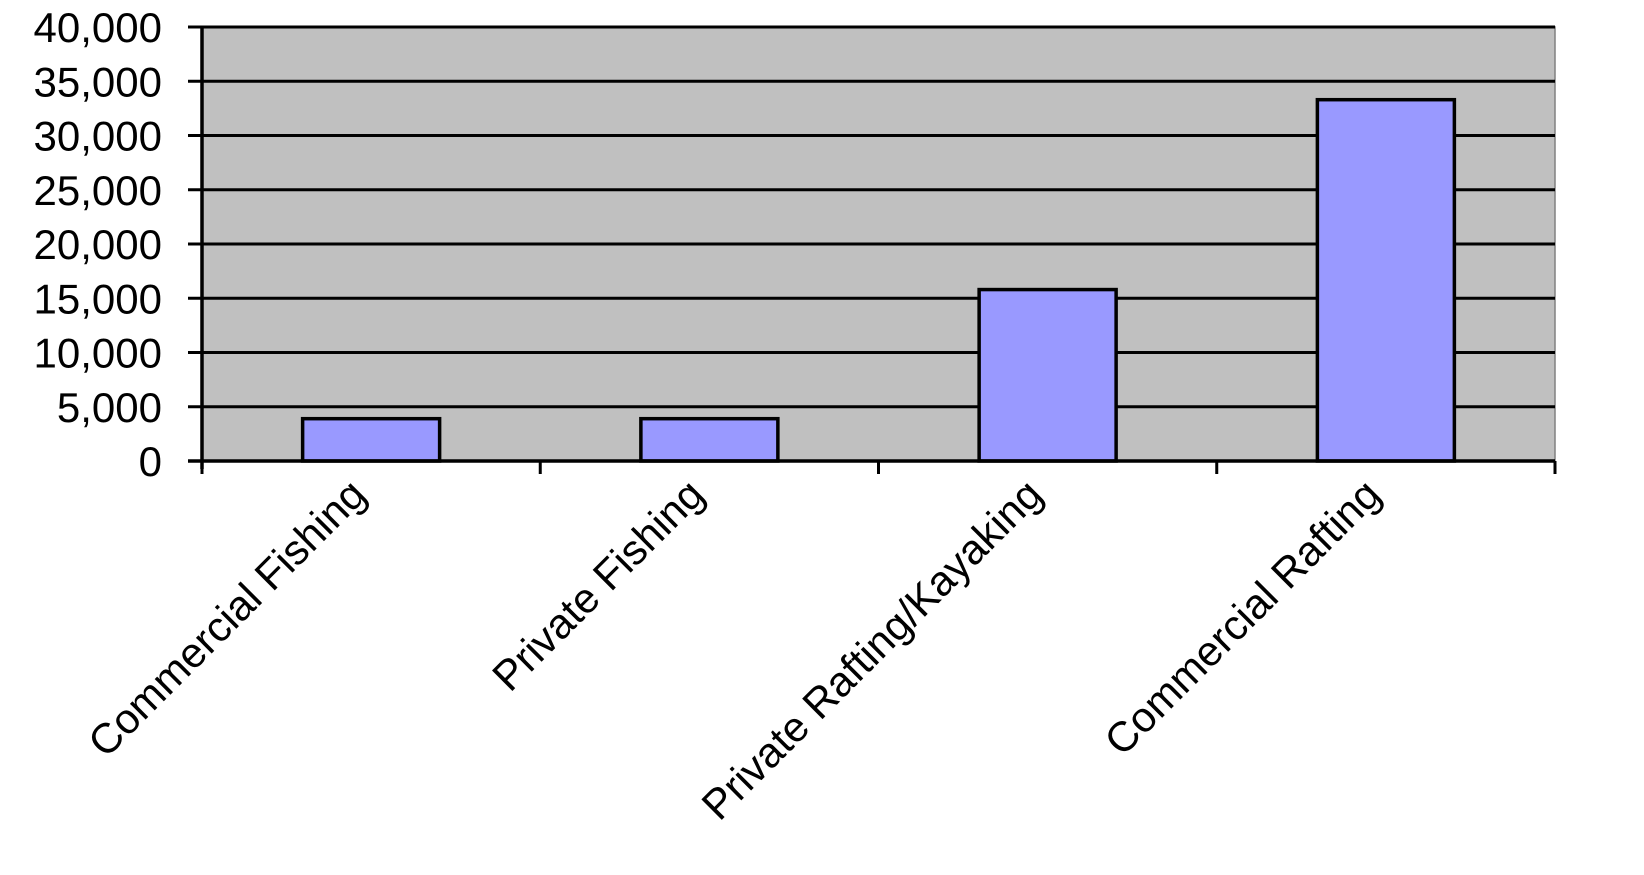 The width and height of the screenshot is (1644, 875). What do you see at coordinates (150, 461) in the screenshot?
I see `y-tick-label: 0` at bounding box center [150, 461].